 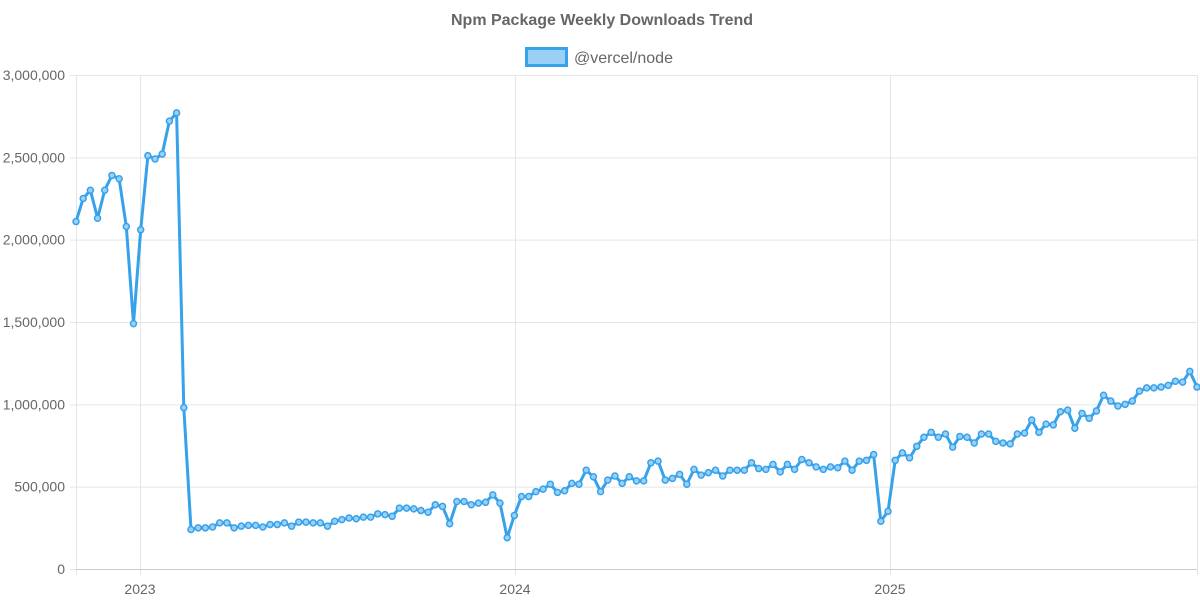 What do you see at coordinates (599, 57) in the screenshot?
I see `legend: @vercel/node` at bounding box center [599, 57].